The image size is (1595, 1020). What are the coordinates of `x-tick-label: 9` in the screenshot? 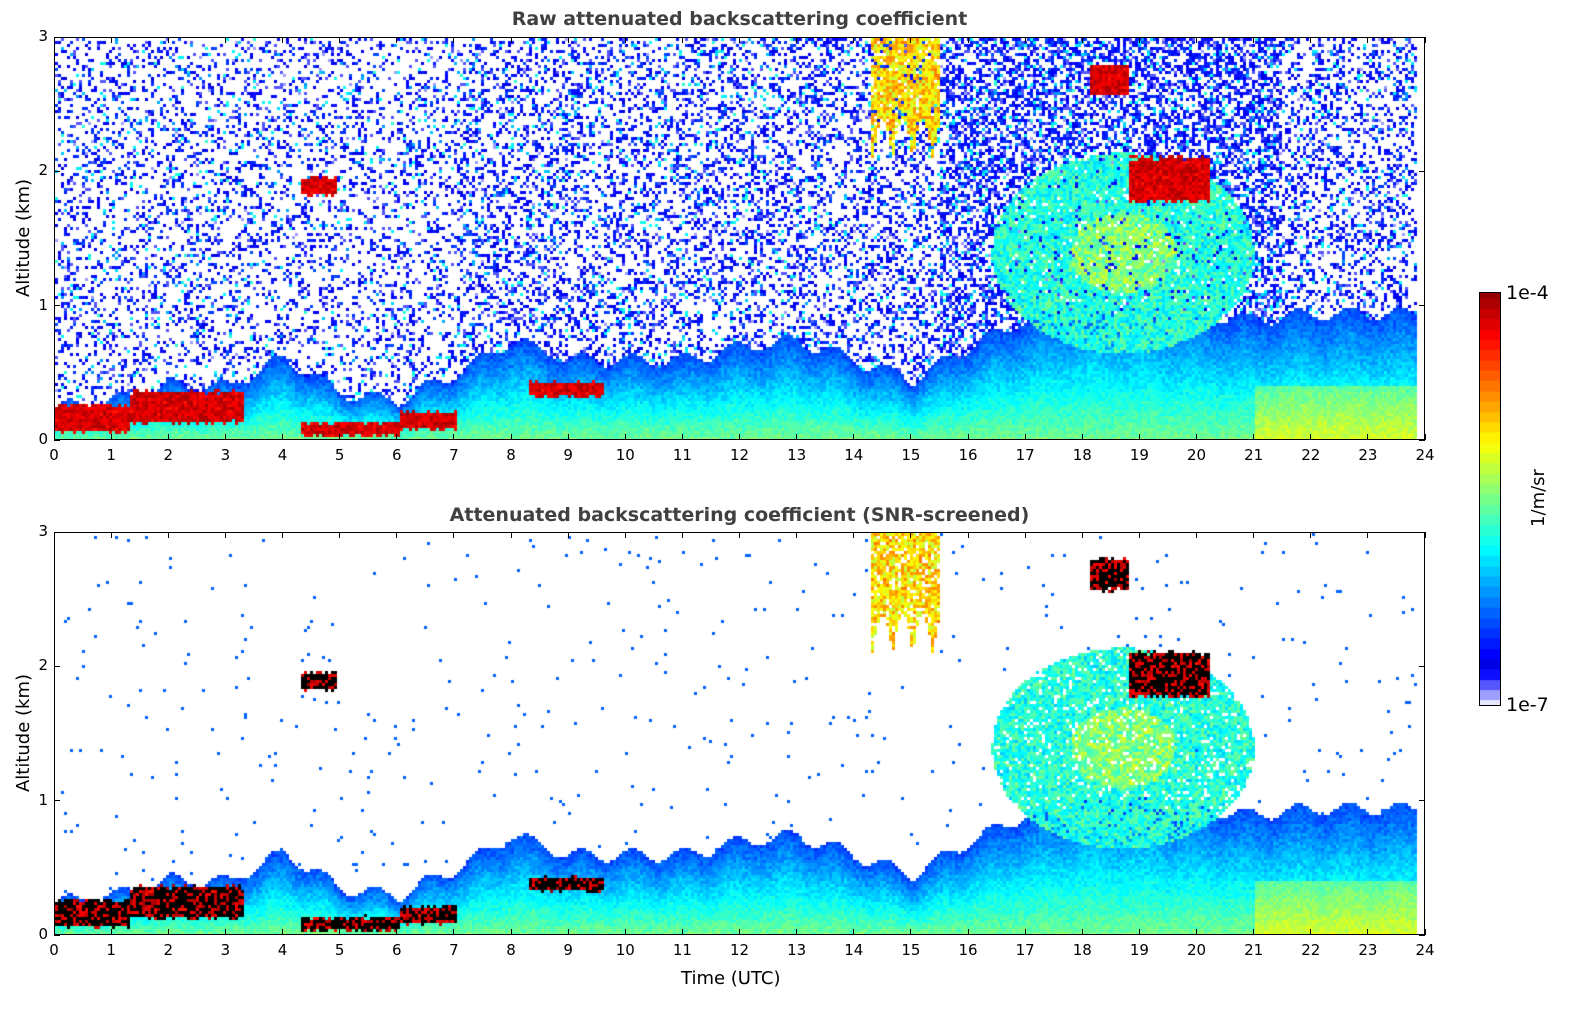 It's located at (568, 455).